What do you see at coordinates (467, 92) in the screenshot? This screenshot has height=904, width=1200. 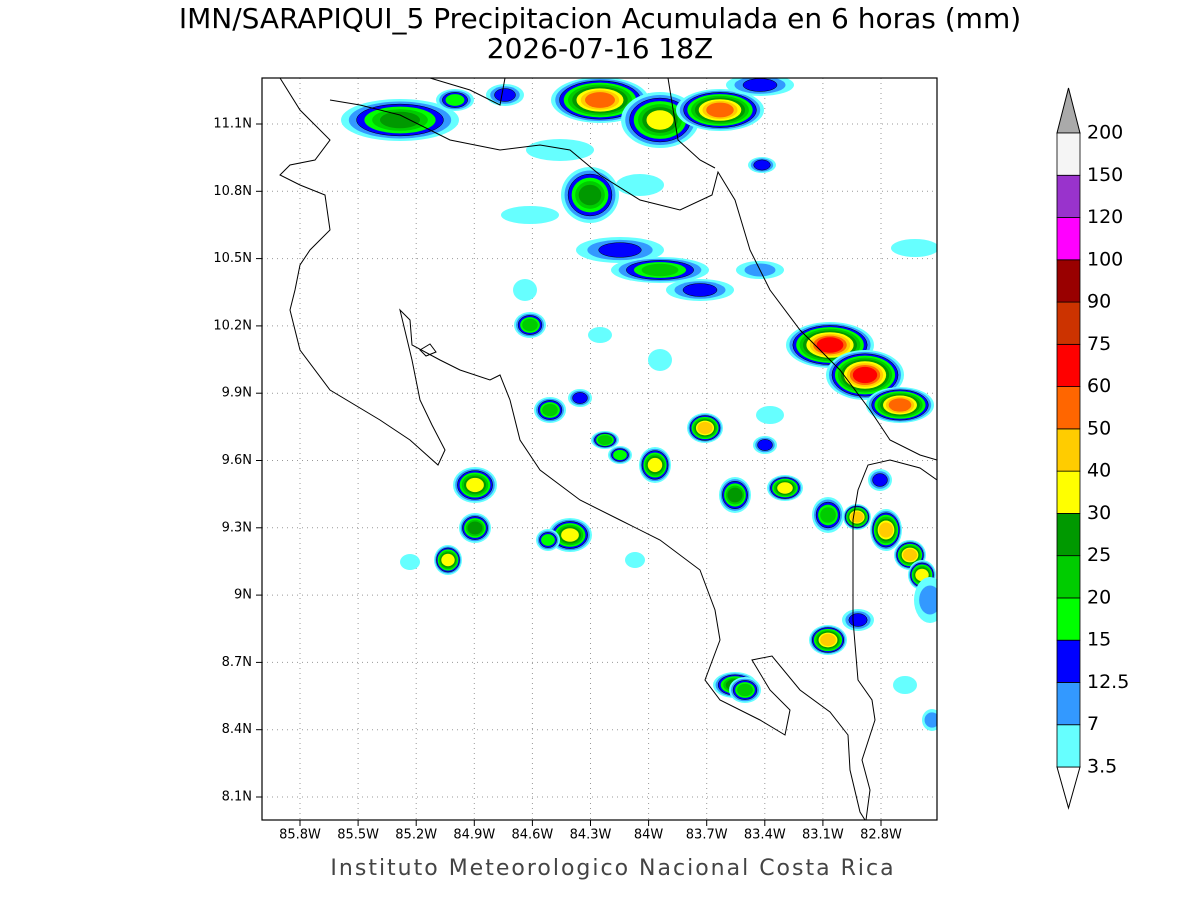 I see `north-shore` at bounding box center [467, 92].